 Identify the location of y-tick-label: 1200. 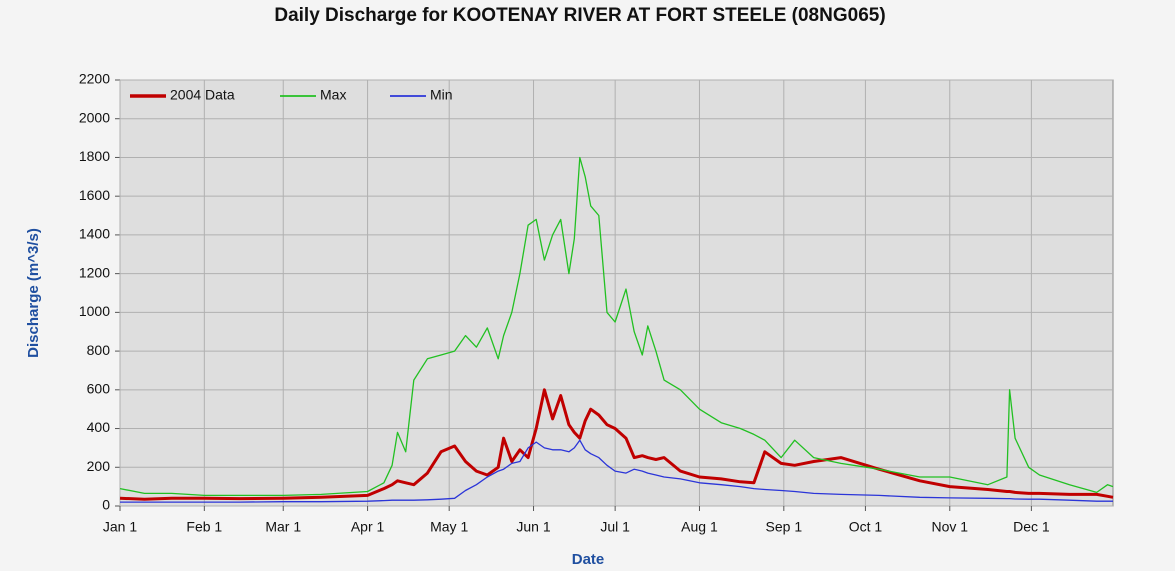
(94, 272).